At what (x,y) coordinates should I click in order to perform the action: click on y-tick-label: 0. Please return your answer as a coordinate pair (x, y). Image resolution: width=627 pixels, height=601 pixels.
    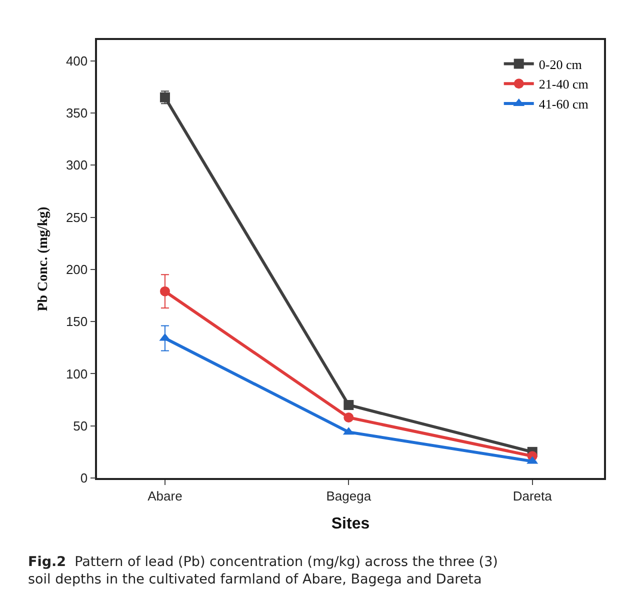
    Looking at the image, I should click on (84, 478).